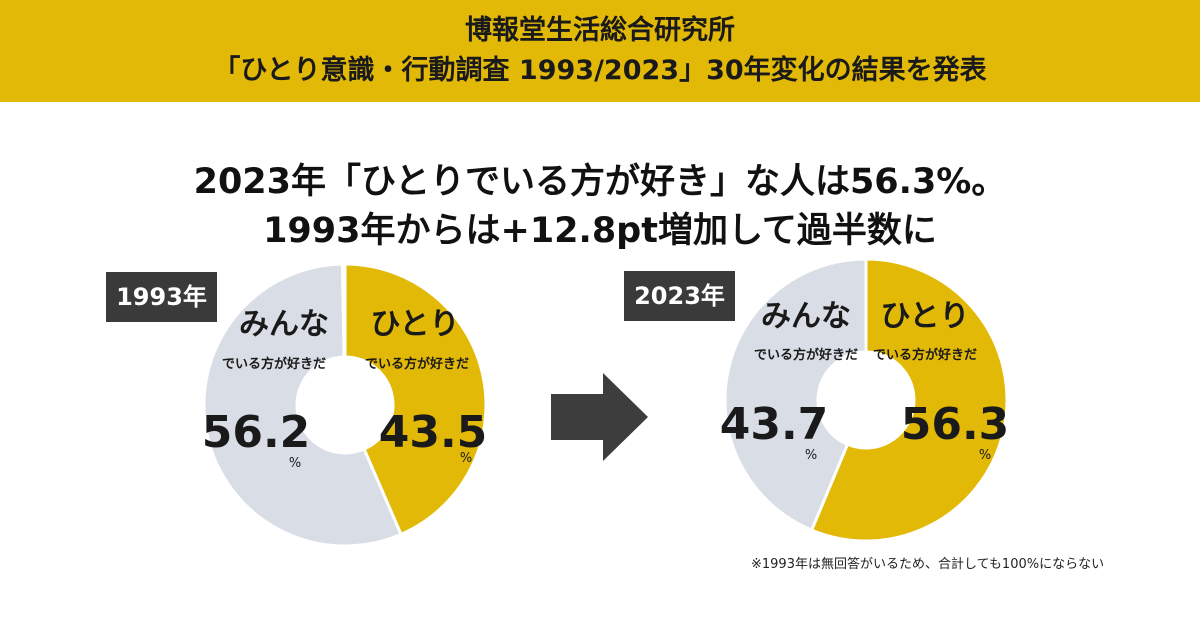 Image resolution: width=1200 pixels, height=639 pixels. I want to click on banner-org-name: 博報堂生活総合研究所, so click(600, 30).